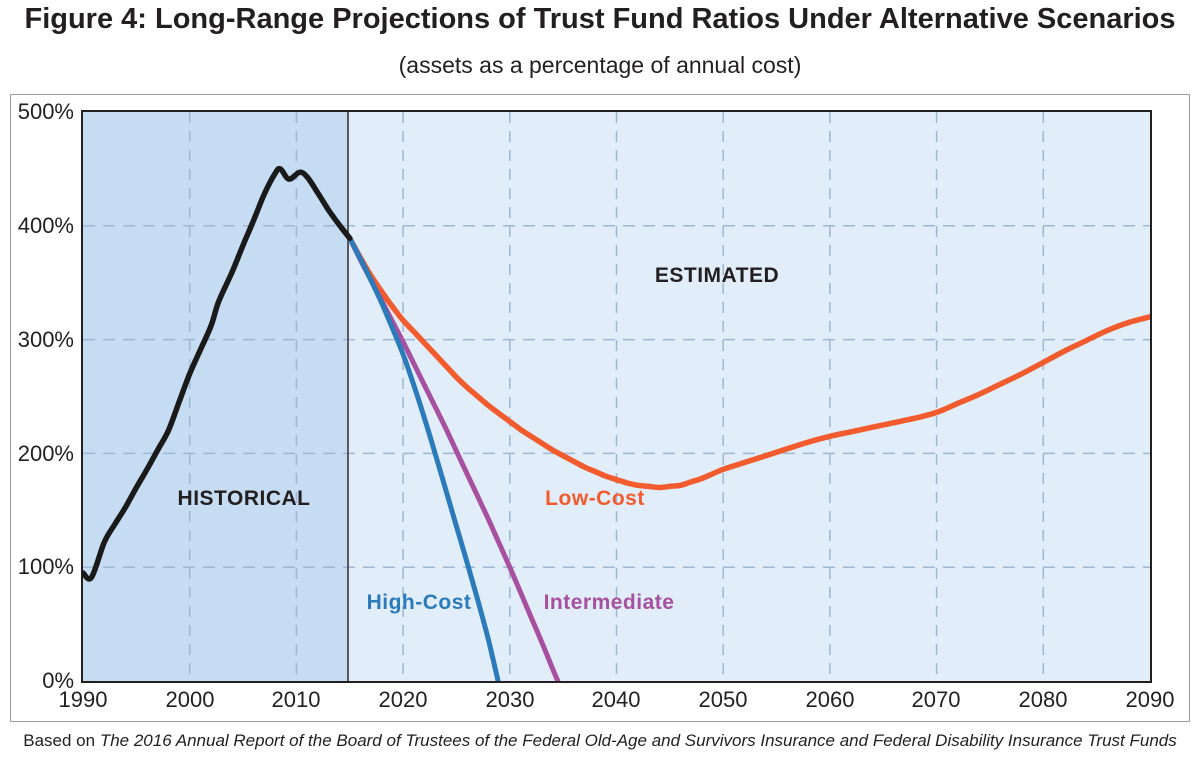 Image resolution: width=1200 pixels, height=772 pixels. What do you see at coordinates (58, 680) in the screenshot?
I see `y-tick-0pct: 0%` at bounding box center [58, 680].